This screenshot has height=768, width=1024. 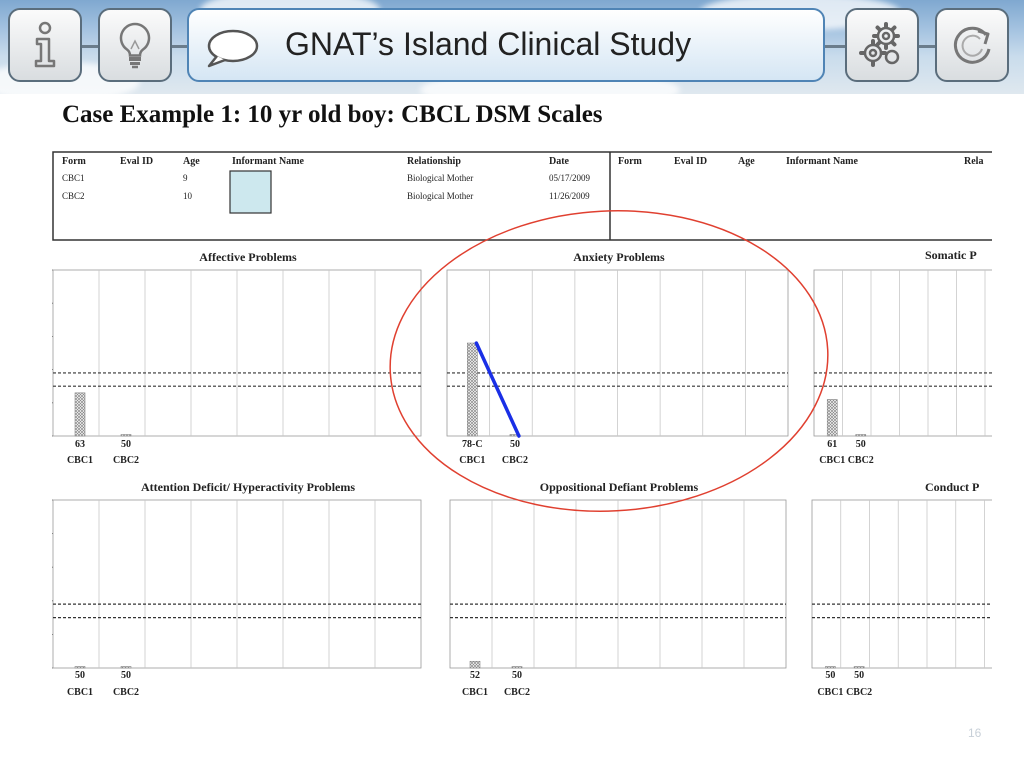 I want to click on table-header-right: Form Eval ID Age Informant Name Rela, so click(x=800, y=161).